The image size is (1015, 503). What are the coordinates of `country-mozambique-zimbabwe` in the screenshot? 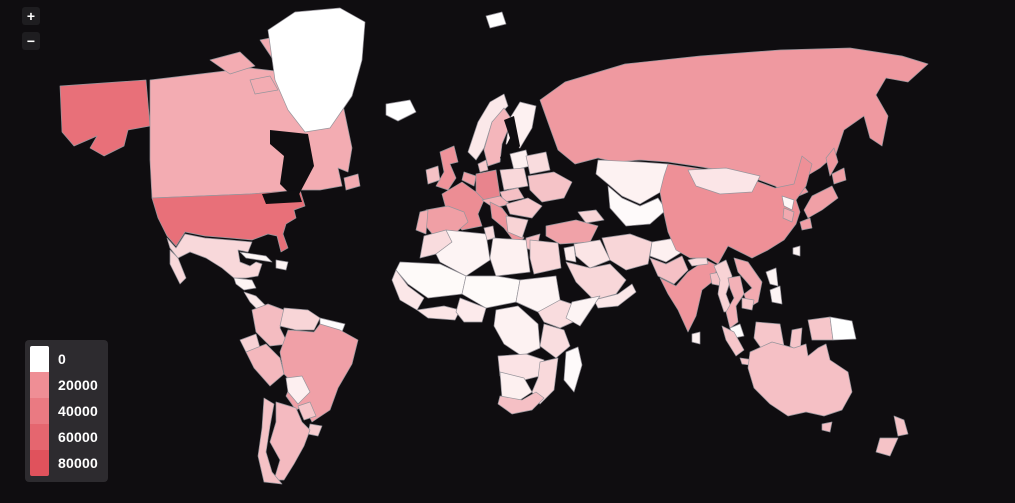 It's located at (545, 381).